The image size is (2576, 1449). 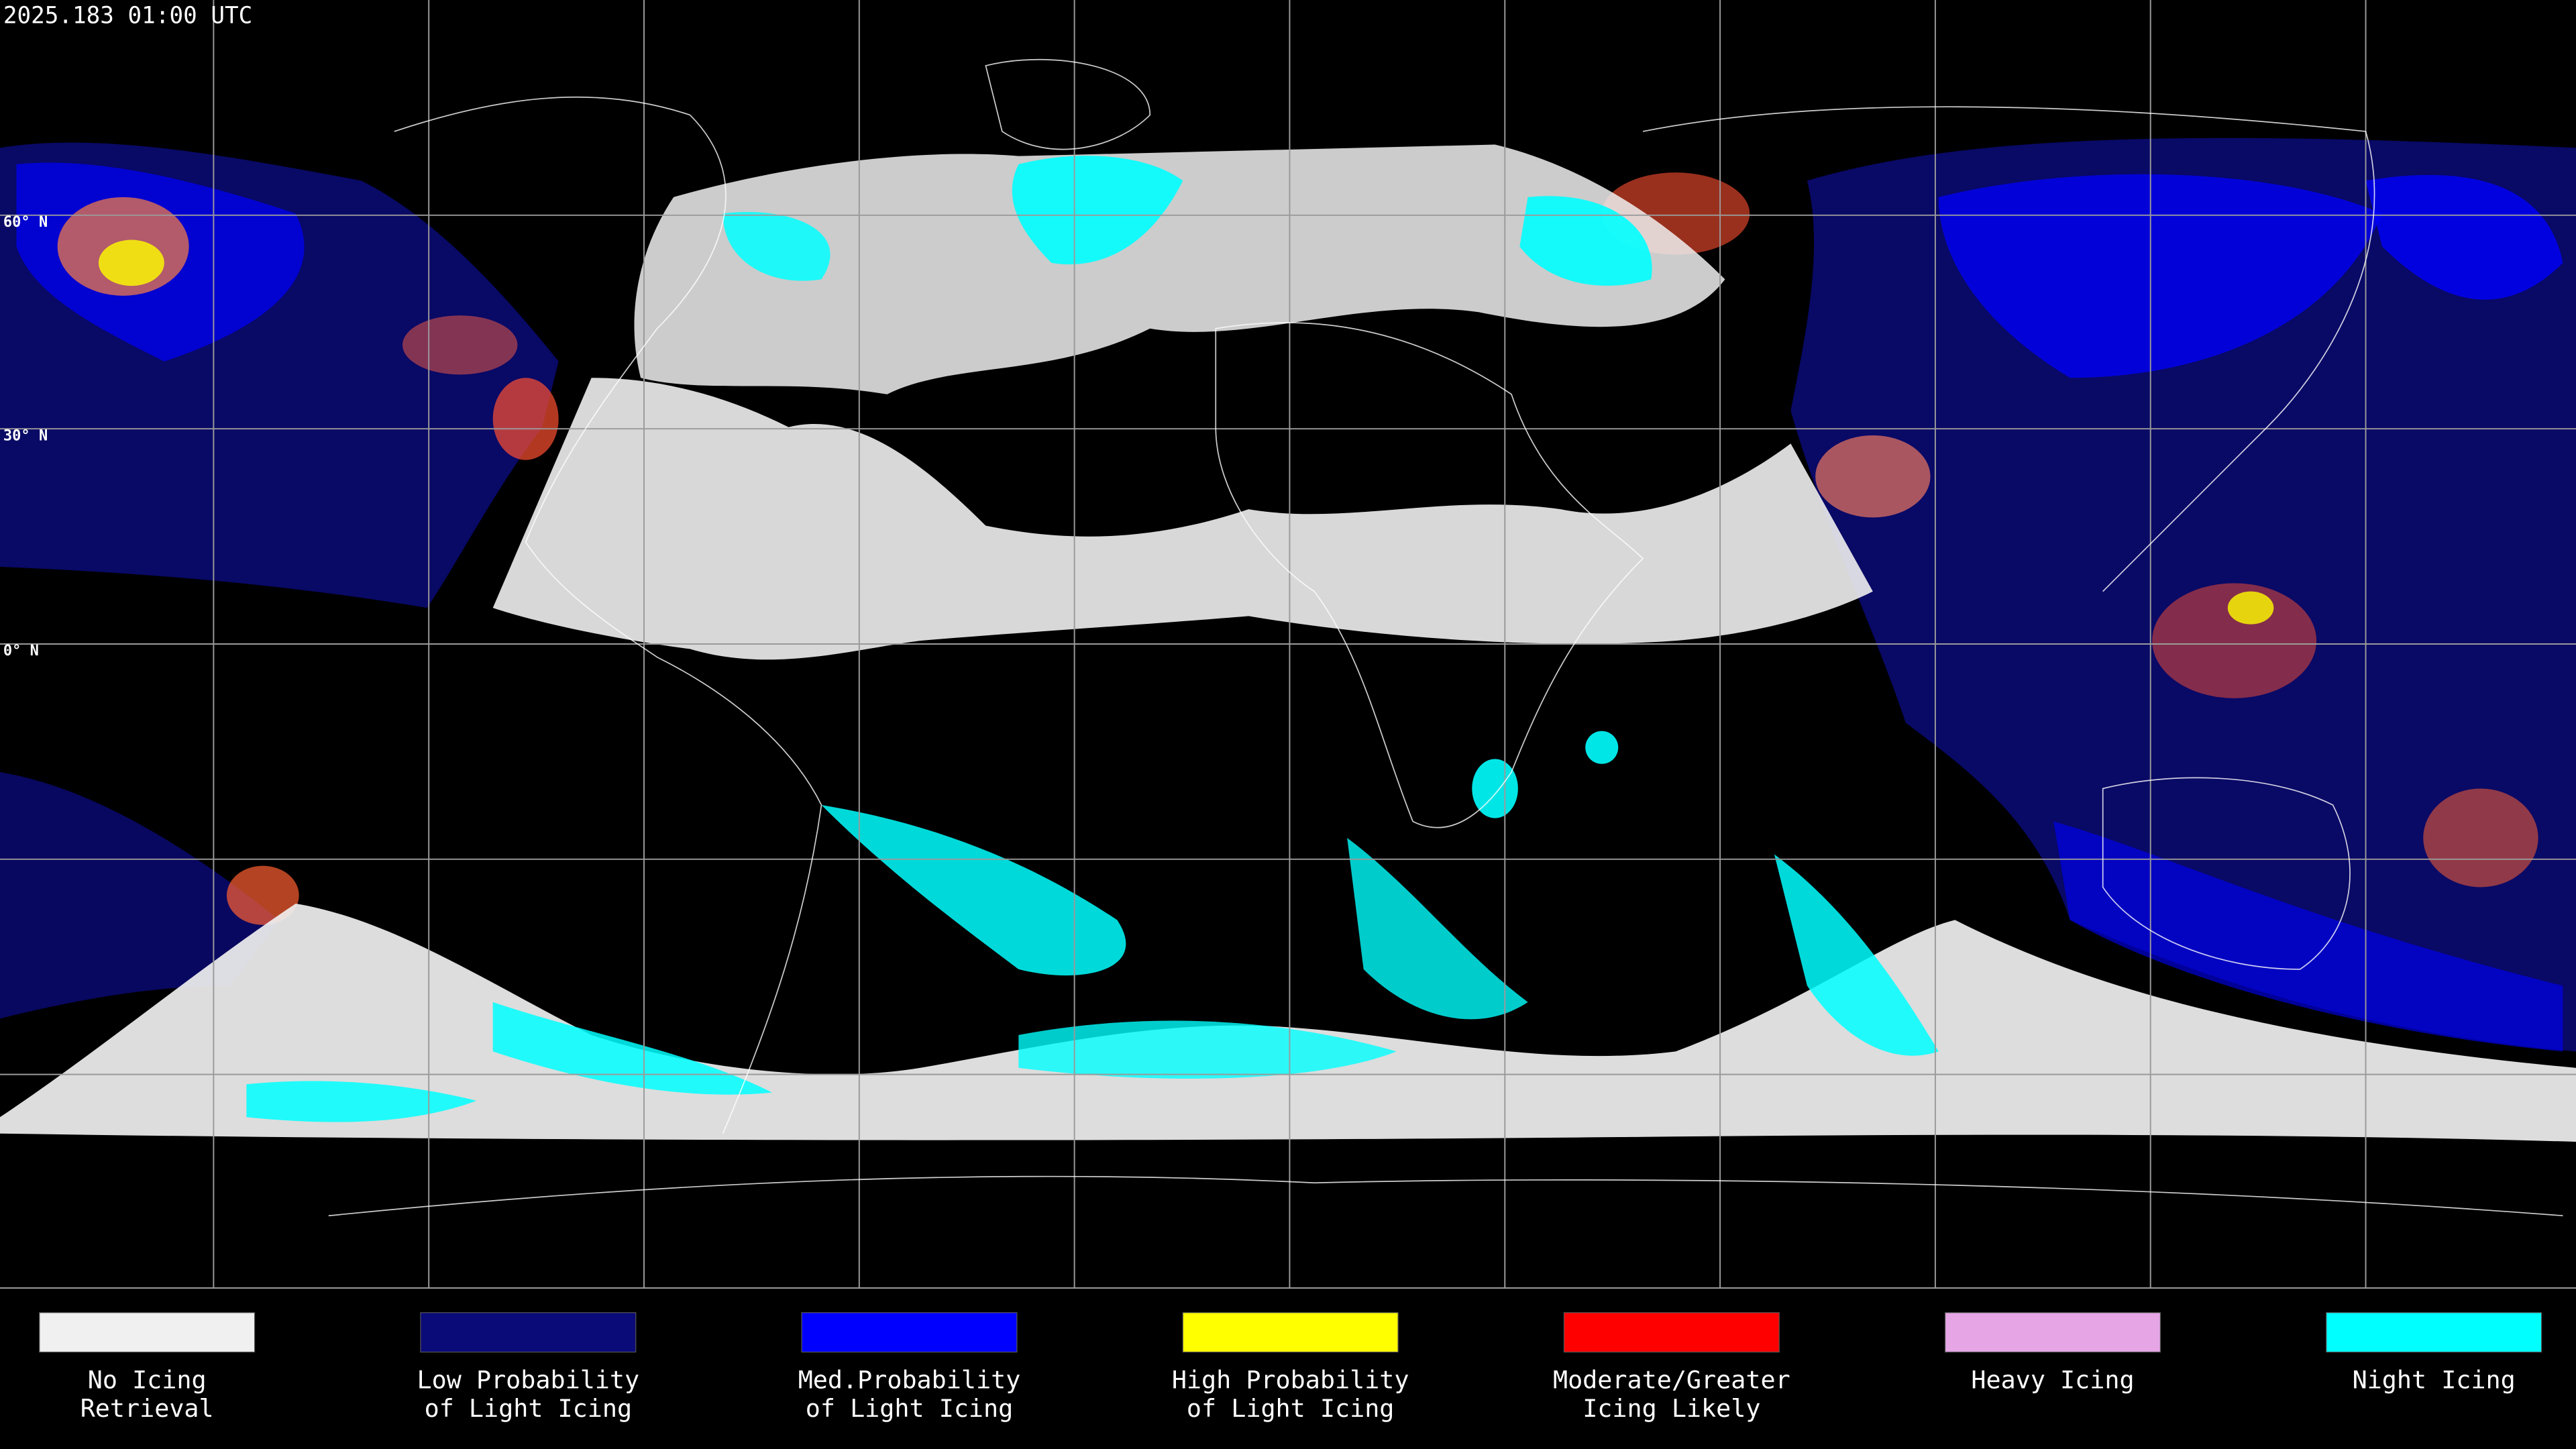 I want to click on legend-label: Med.Probability, so click(x=909, y=1379).